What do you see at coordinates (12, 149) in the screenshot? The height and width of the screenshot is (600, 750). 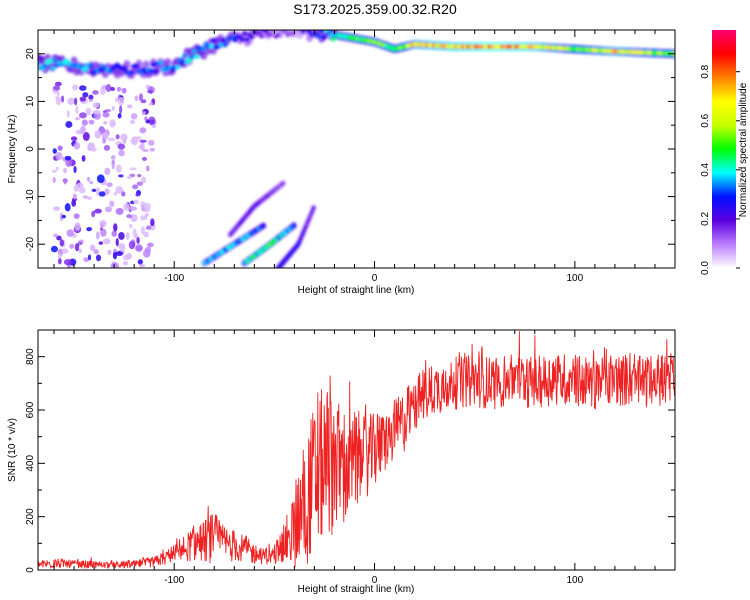 I see `heatmap-ylabel: Frequency (Hz)` at bounding box center [12, 149].